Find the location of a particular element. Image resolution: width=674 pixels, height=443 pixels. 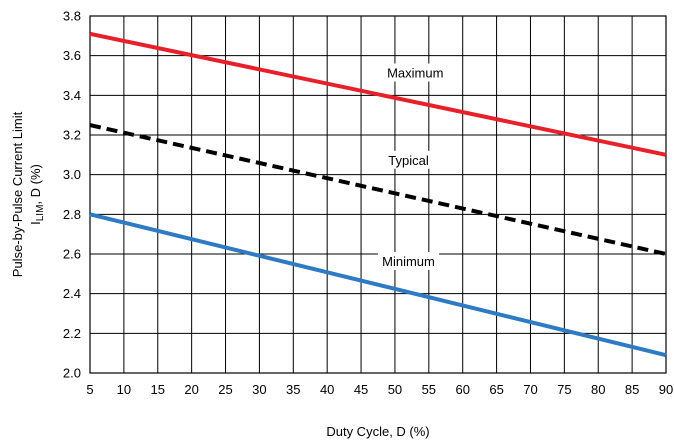

y-tick-label: 3.0 is located at coordinates (72, 174).